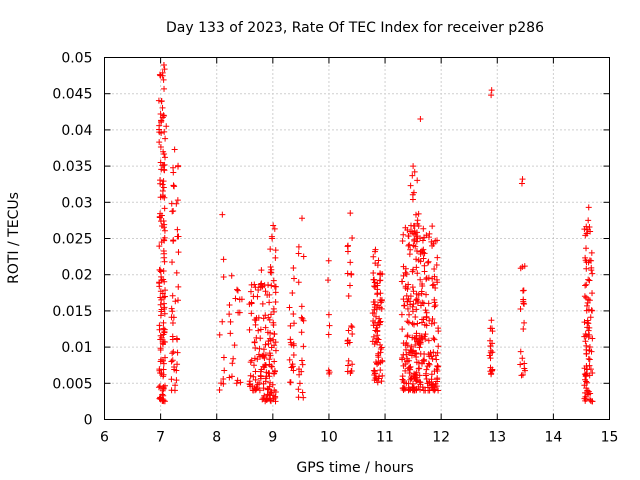 The image size is (640, 480). I want to click on x-tick-label: 14, so click(553, 438).